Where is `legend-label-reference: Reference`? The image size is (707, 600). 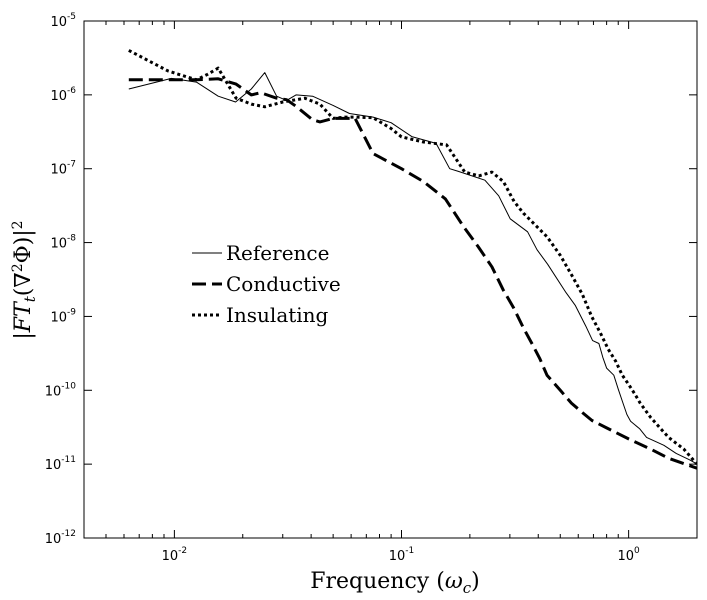 legend-label-reference: Reference is located at coordinates (277, 253).